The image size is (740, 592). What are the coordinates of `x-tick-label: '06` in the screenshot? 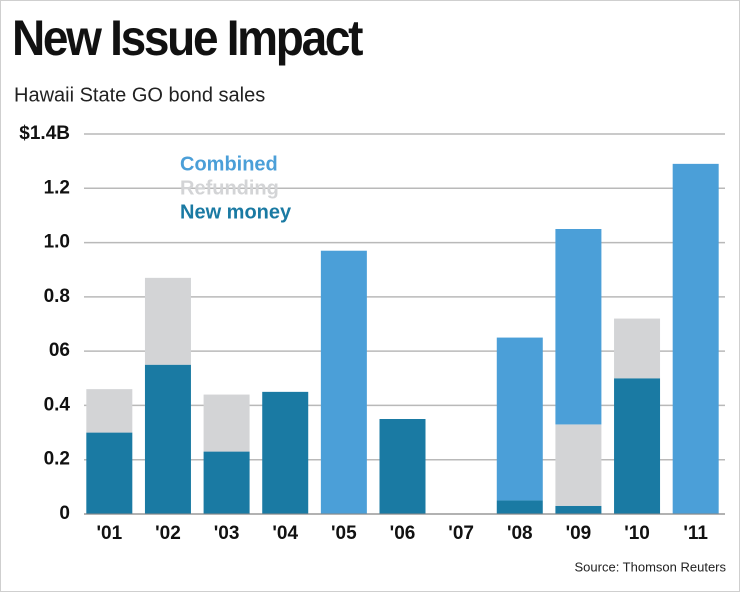 It's located at (403, 533).